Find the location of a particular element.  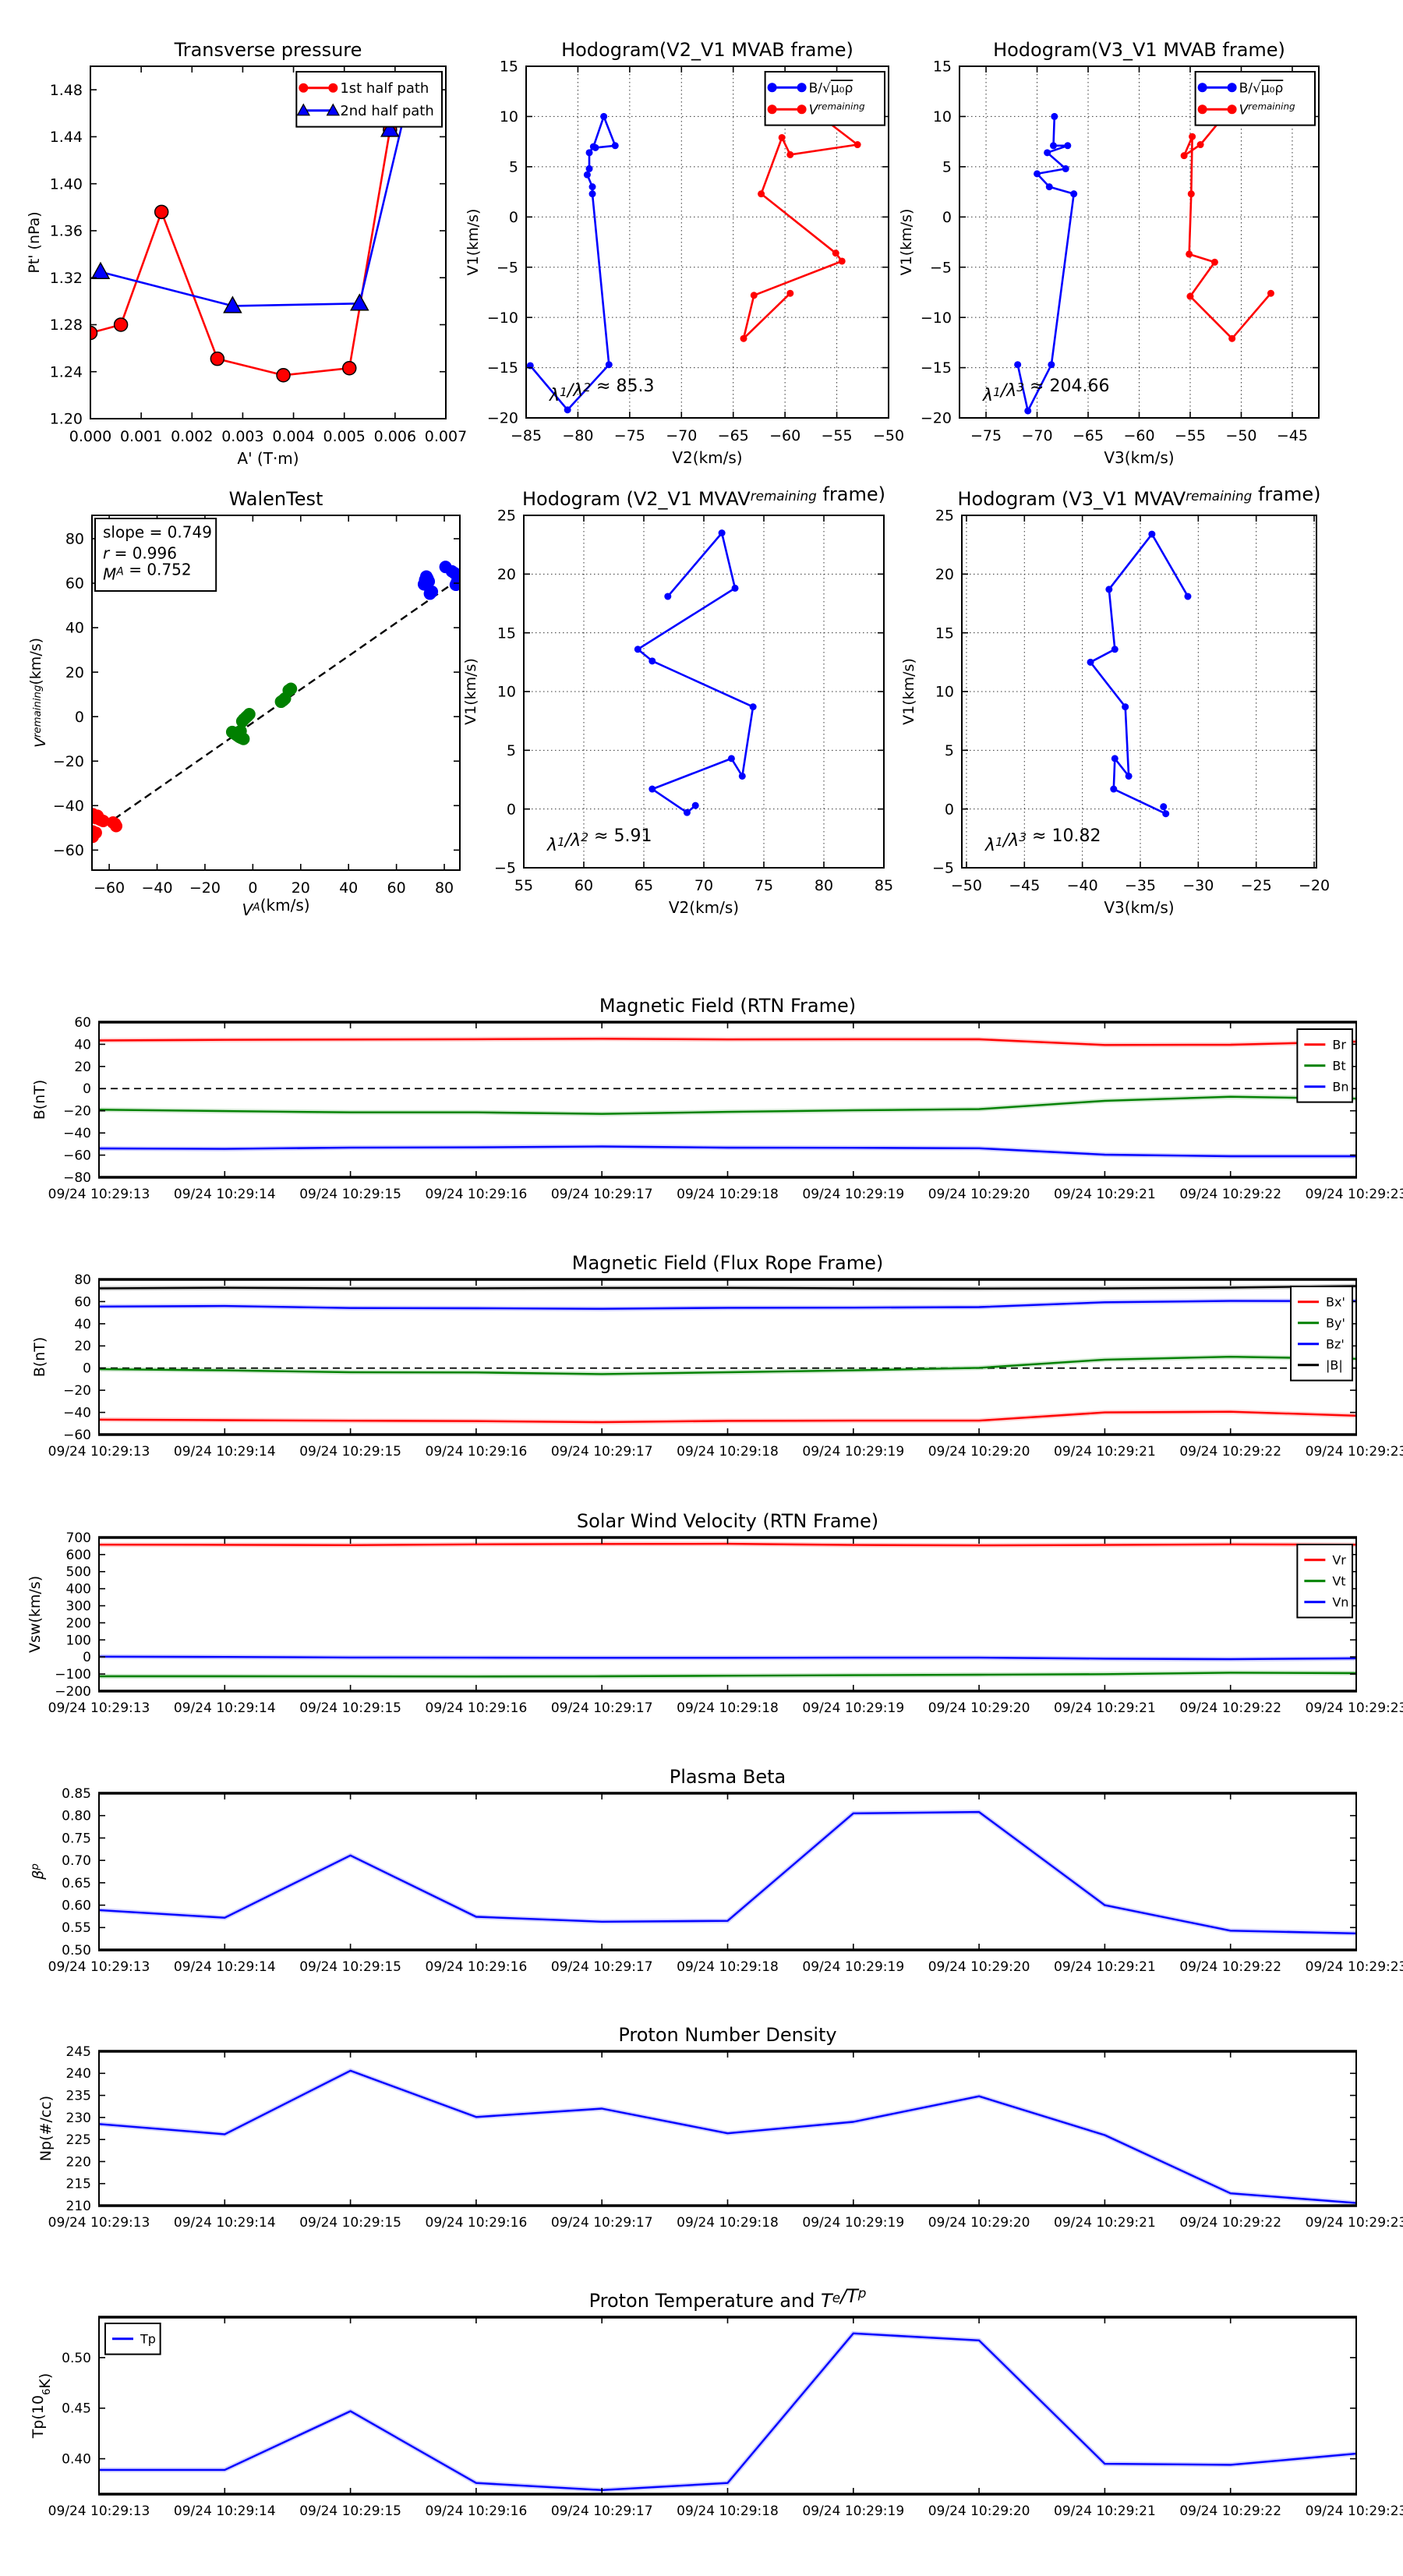

x-tick-label: 65 is located at coordinates (643, 885).